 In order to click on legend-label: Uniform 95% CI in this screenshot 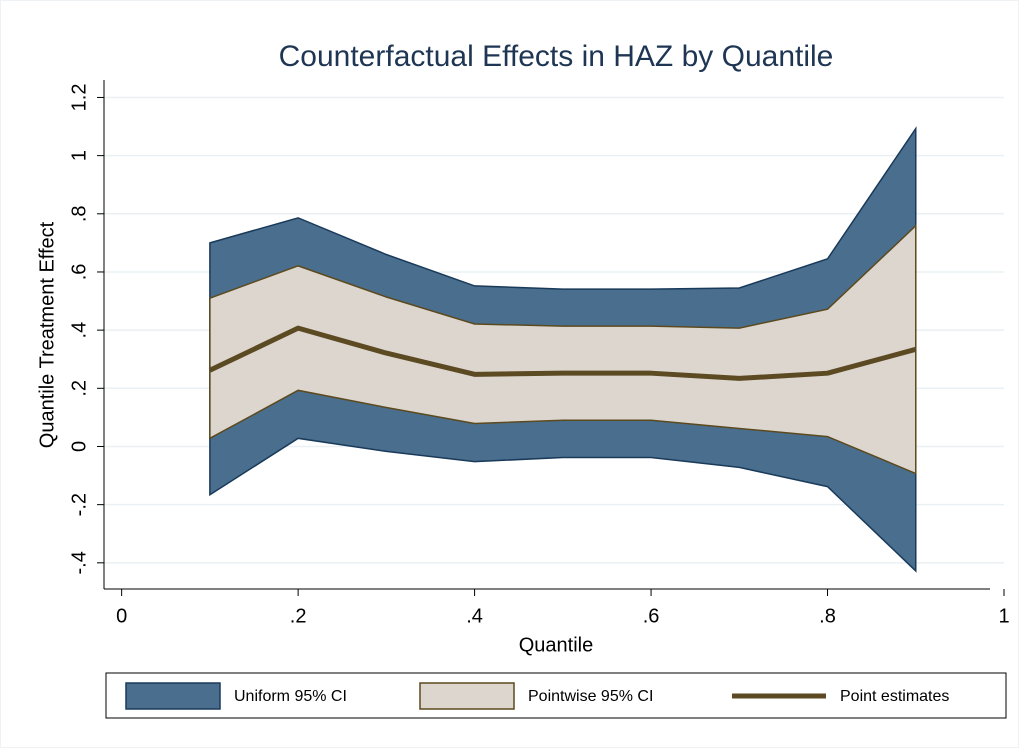, I will do `click(290, 696)`.